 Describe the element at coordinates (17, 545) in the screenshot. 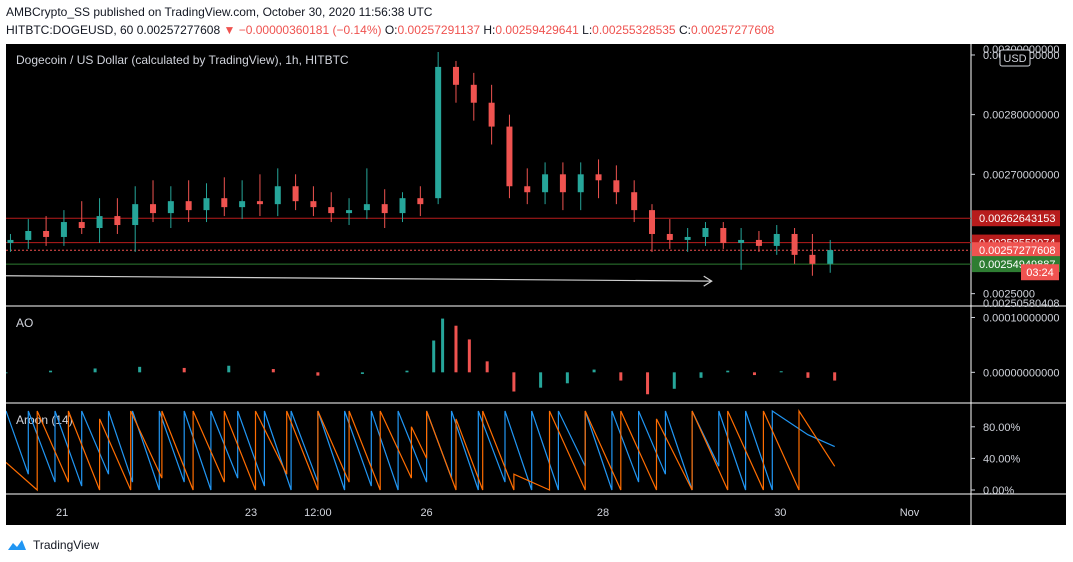

I see `tradingview-cloud-icon` at that location.